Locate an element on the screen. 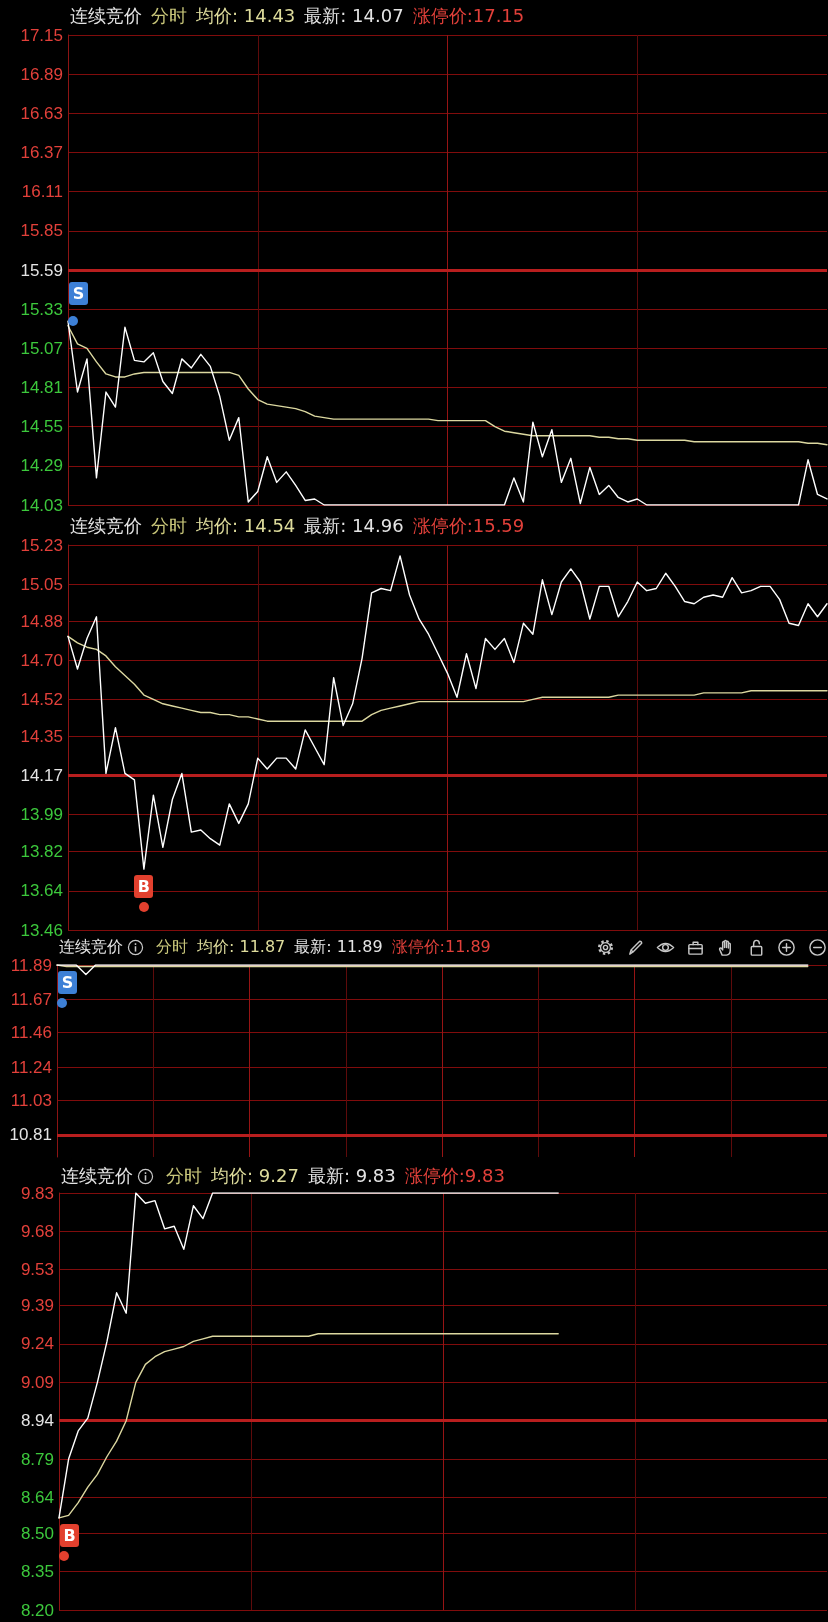 The height and width of the screenshot is (1622, 828). text: 最新: 11.89 is located at coordinates (338, 946).